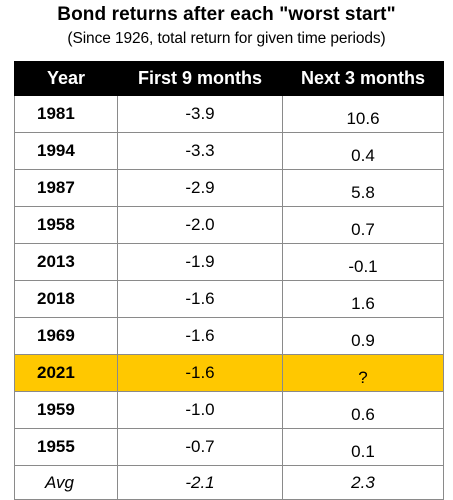 The image size is (453, 500). I want to click on year-cell: 1987, so click(66, 188).